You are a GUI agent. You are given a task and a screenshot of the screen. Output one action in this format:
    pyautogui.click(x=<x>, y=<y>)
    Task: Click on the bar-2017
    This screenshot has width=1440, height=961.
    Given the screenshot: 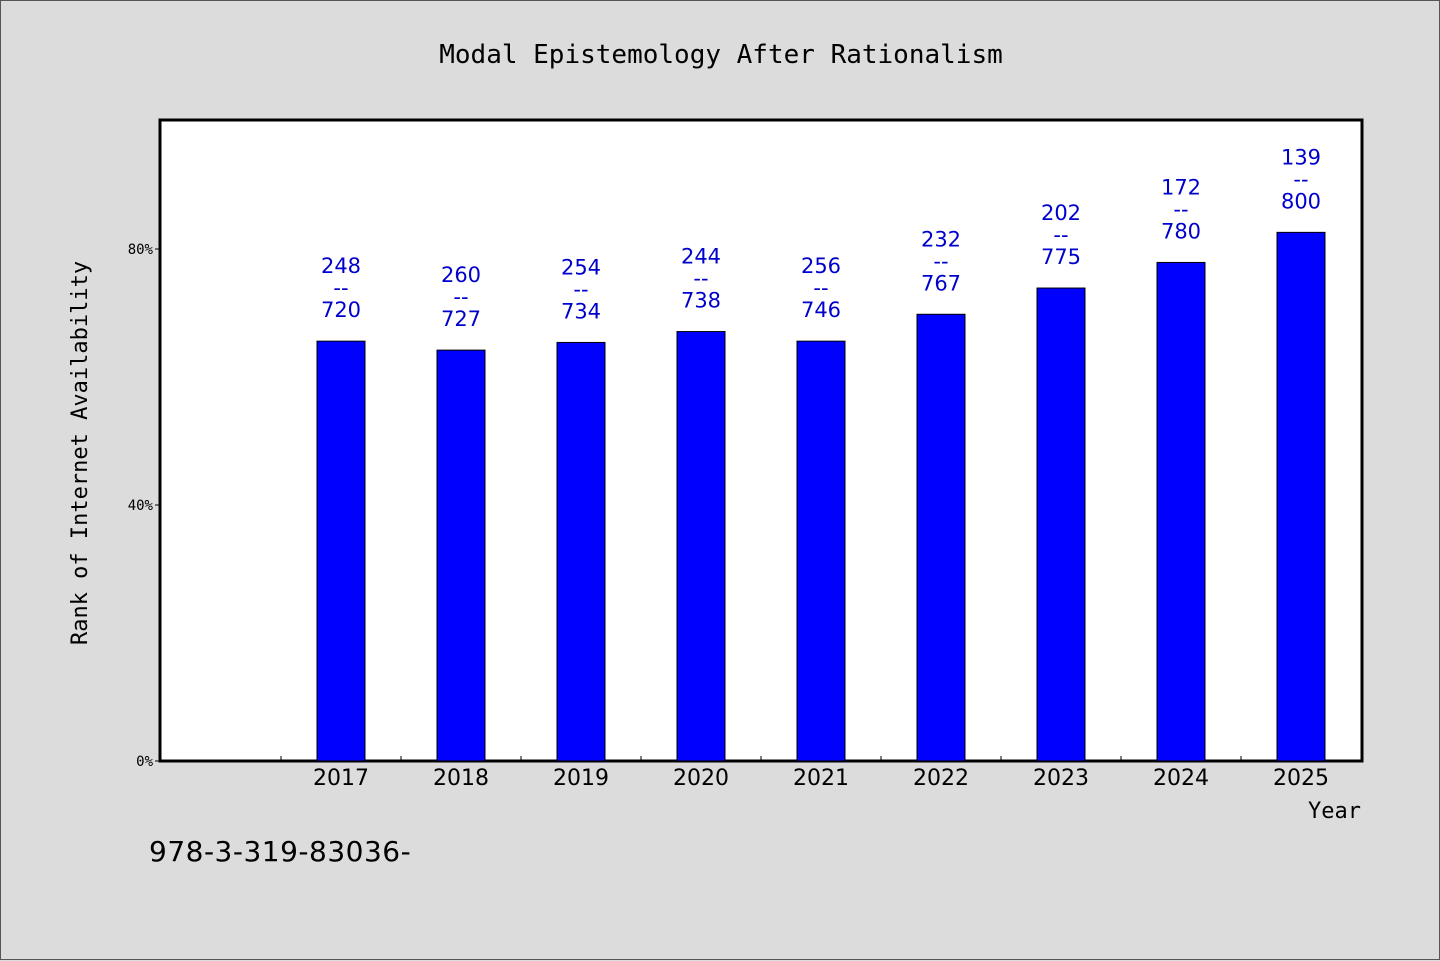 What is the action you would take?
    pyautogui.click(x=341, y=551)
    